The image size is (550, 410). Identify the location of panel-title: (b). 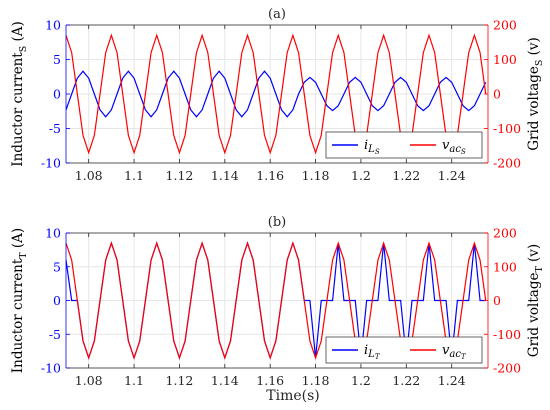
(277, 222).